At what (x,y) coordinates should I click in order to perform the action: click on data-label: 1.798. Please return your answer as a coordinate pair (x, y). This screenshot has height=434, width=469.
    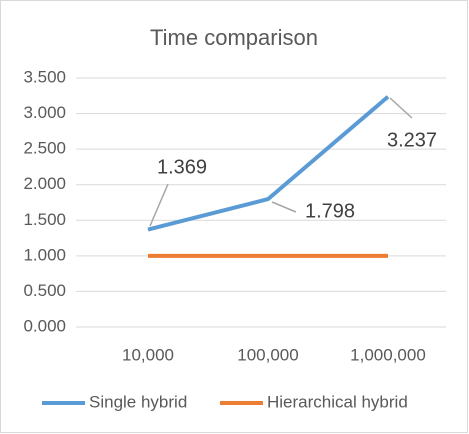
    Looking at the image, I should click on (330, 211).